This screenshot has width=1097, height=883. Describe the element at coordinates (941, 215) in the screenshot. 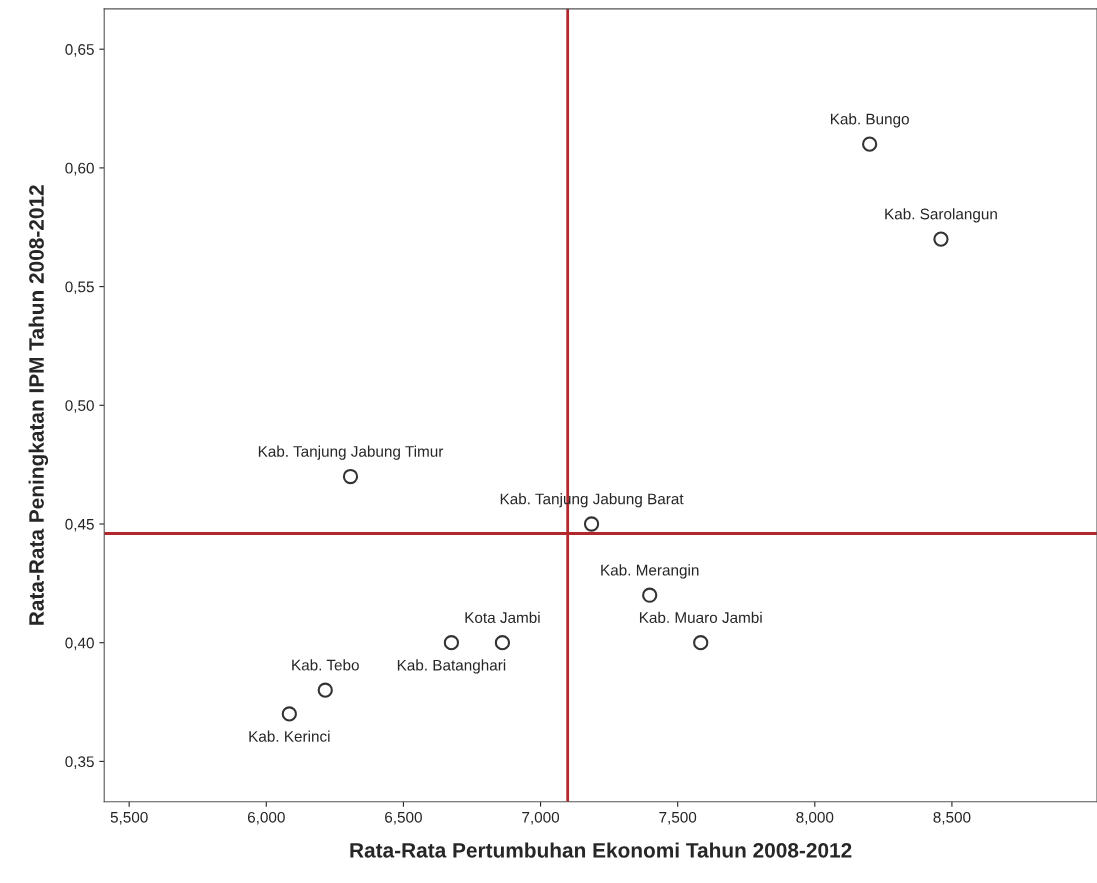

I see `annotation: Kab. Sarolangun` at that location.